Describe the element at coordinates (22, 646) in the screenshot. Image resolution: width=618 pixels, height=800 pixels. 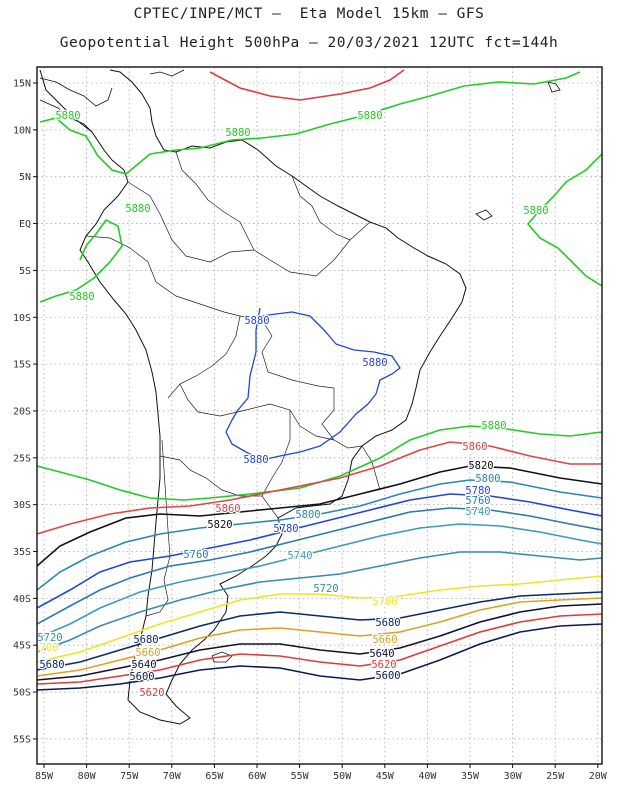
I see `lat-tick-label: 45S` at that location.